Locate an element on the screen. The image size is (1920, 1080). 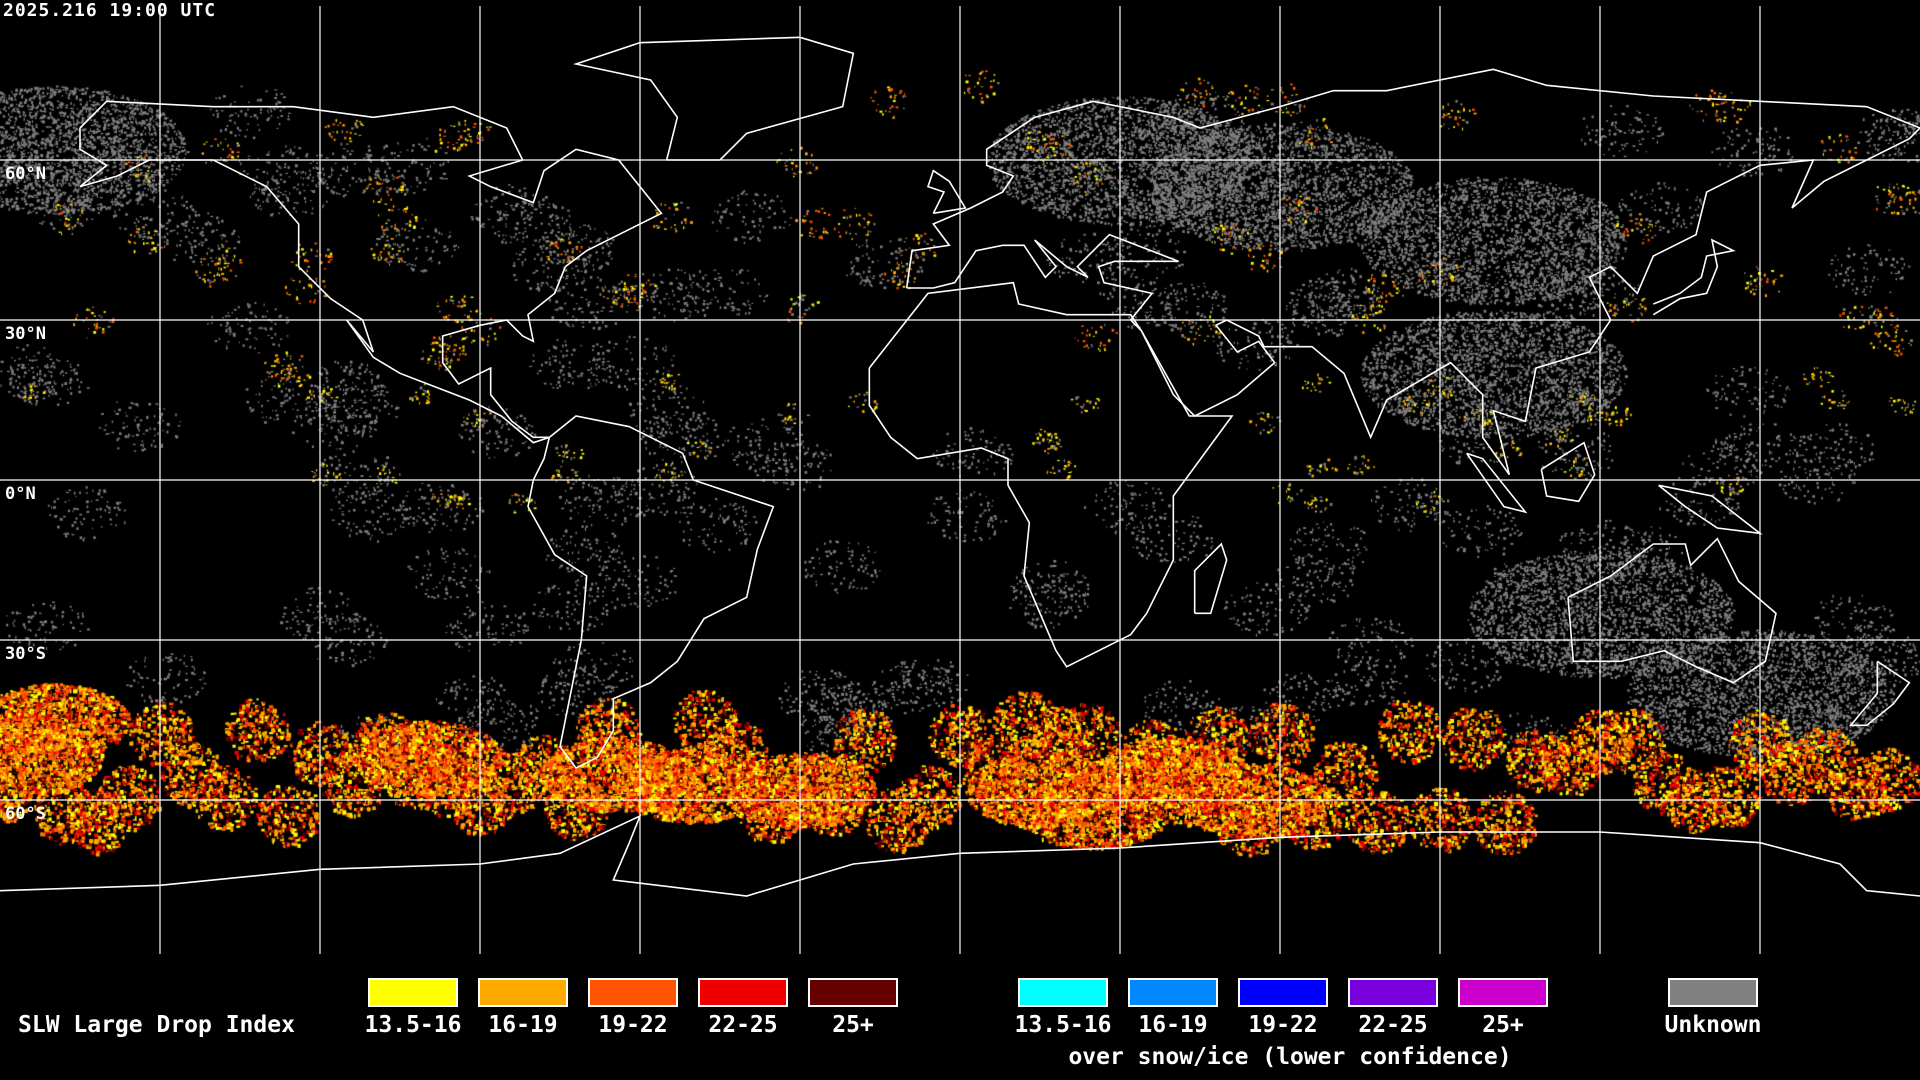
legend-main-label: 13.5-16 is located at coordinates (413, 1025).